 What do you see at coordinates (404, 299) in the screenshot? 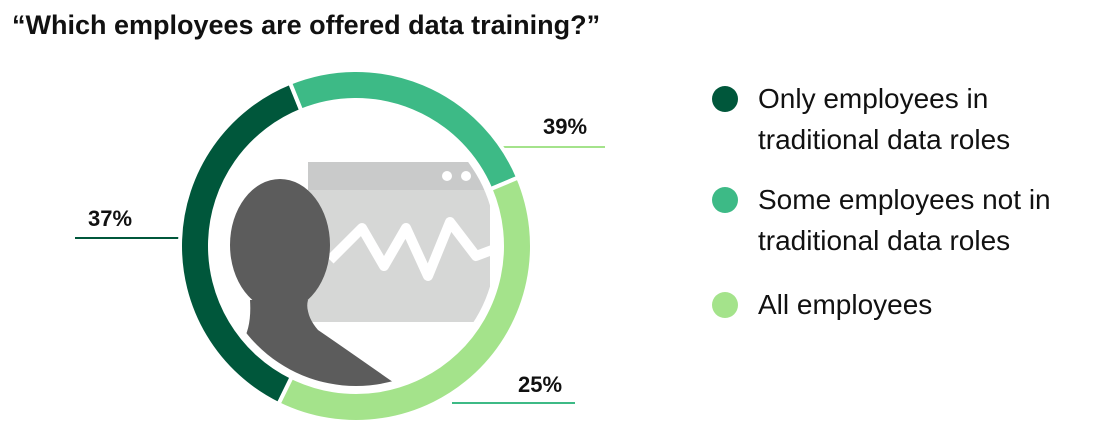
I see `donut-slice` at bounding box center [404, 299].